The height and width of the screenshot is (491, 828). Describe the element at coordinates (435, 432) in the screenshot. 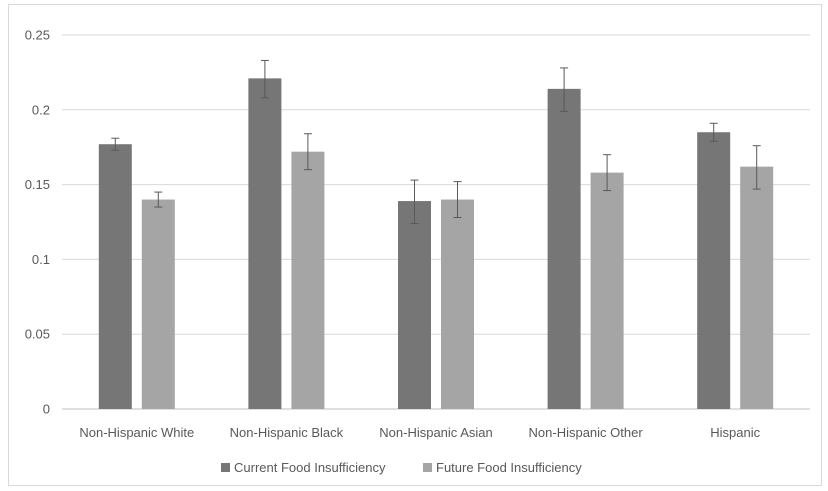

I see `x-tick-label: Non-Hispanic Asian` at that location.